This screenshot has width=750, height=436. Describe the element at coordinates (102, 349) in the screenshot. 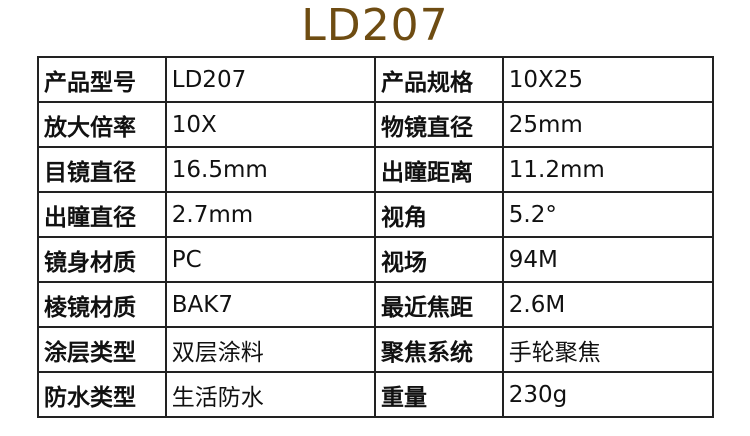

I see `spec-label: 涂层类型` at that location.